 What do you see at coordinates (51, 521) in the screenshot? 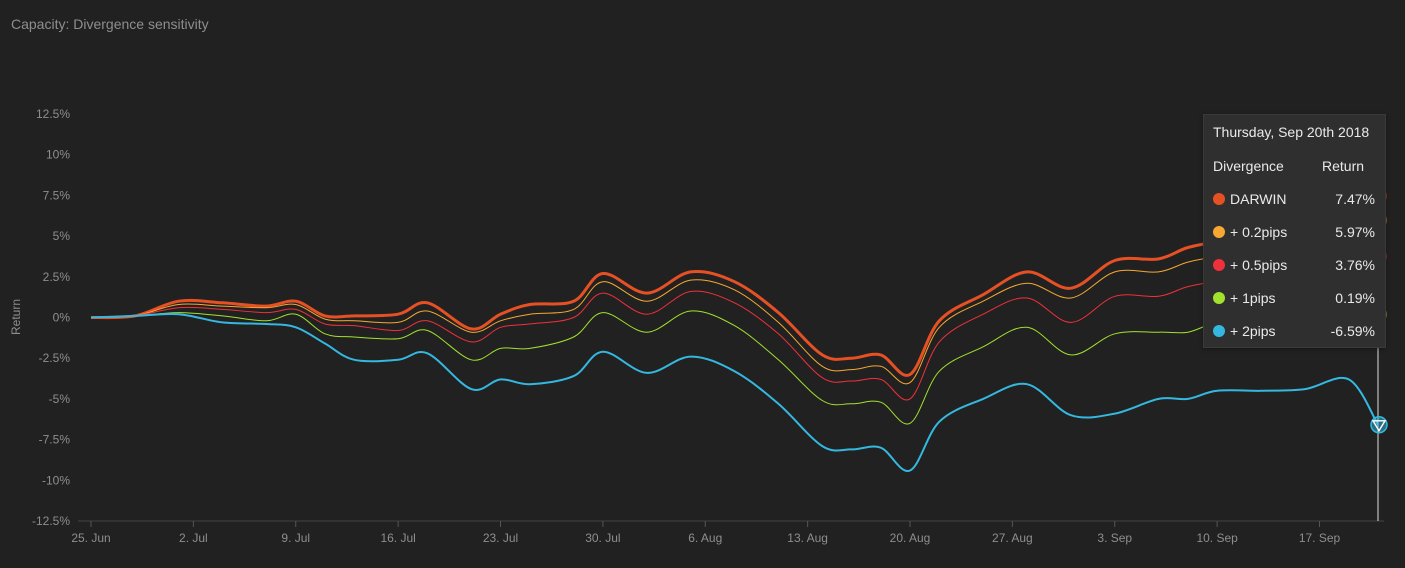
I see `y-tick-label: -12.5%` at bounding box center [51, 521].